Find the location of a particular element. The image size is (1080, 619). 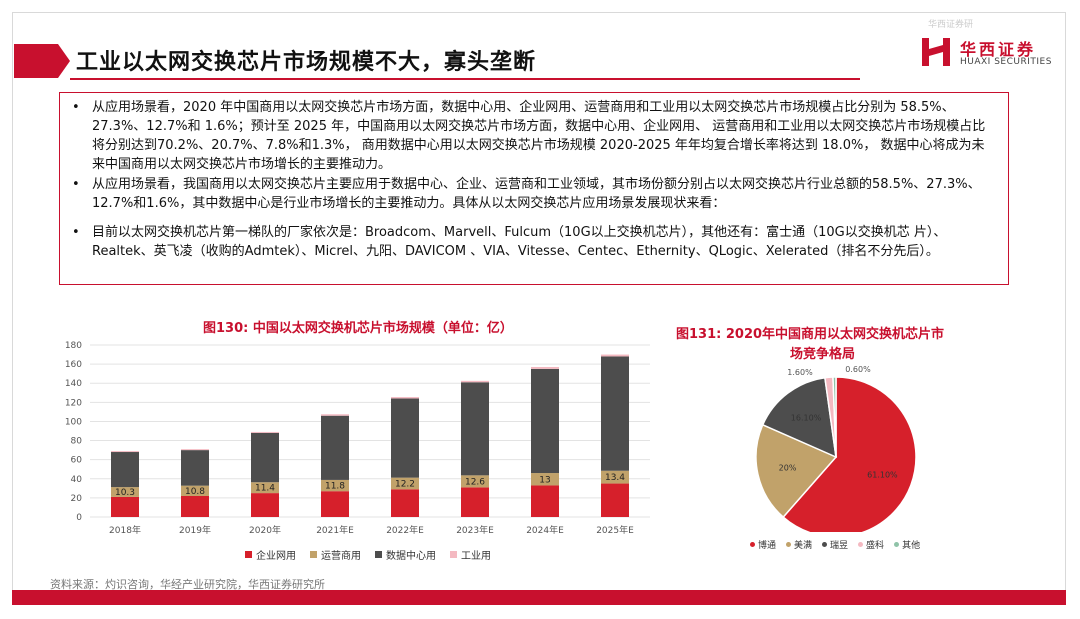

y-tick-label: 100 is located at coordinates (73, 422).